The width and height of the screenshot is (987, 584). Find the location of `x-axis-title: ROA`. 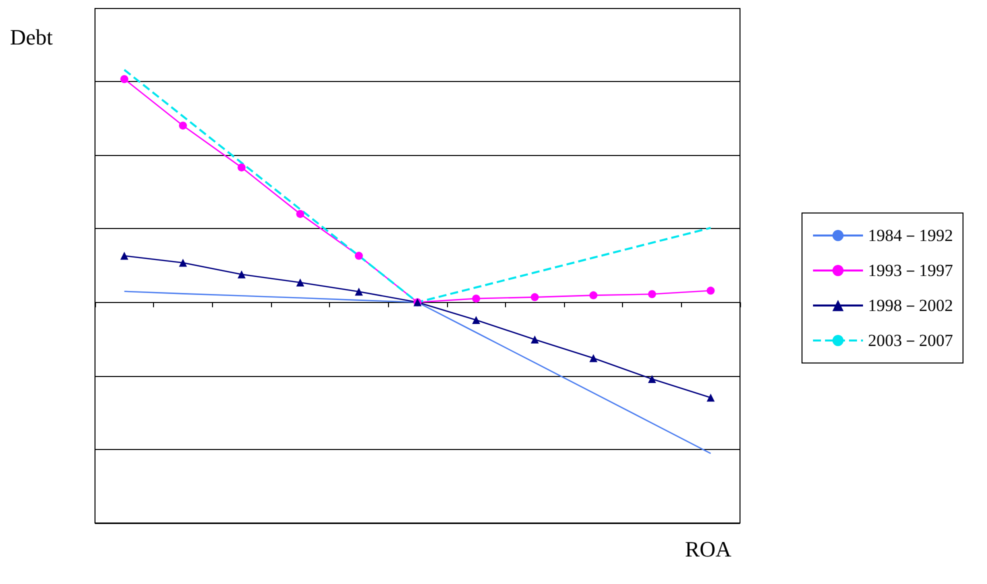

x-axis-title: ROA is located at coordinates (708, 549).